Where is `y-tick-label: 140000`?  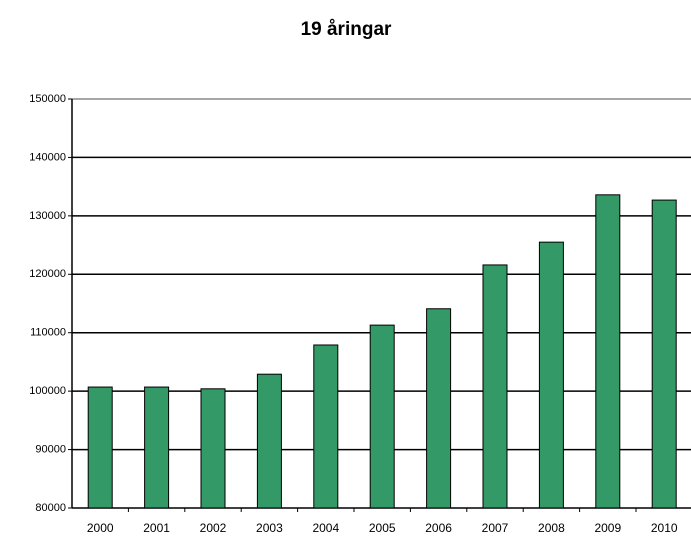 y-tick-label: 140000 is located at coordinates (47, 157).